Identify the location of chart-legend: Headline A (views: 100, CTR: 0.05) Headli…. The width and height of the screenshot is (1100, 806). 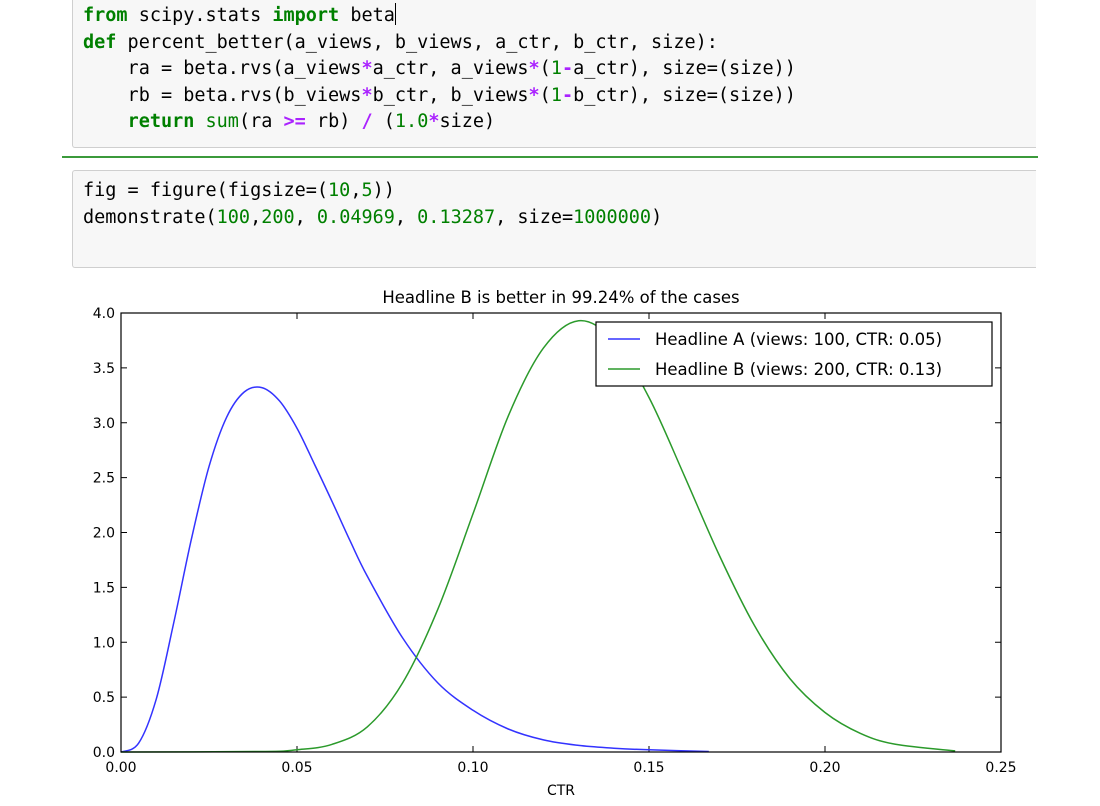
(794, 354).